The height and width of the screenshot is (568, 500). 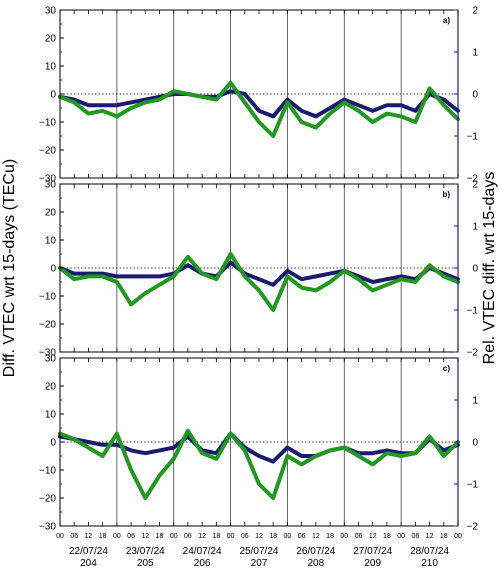 What do you see at coordinates (202, 551) in the screenshot?
I see `date-label: 24/07/24` at bounding box center [202, 551].